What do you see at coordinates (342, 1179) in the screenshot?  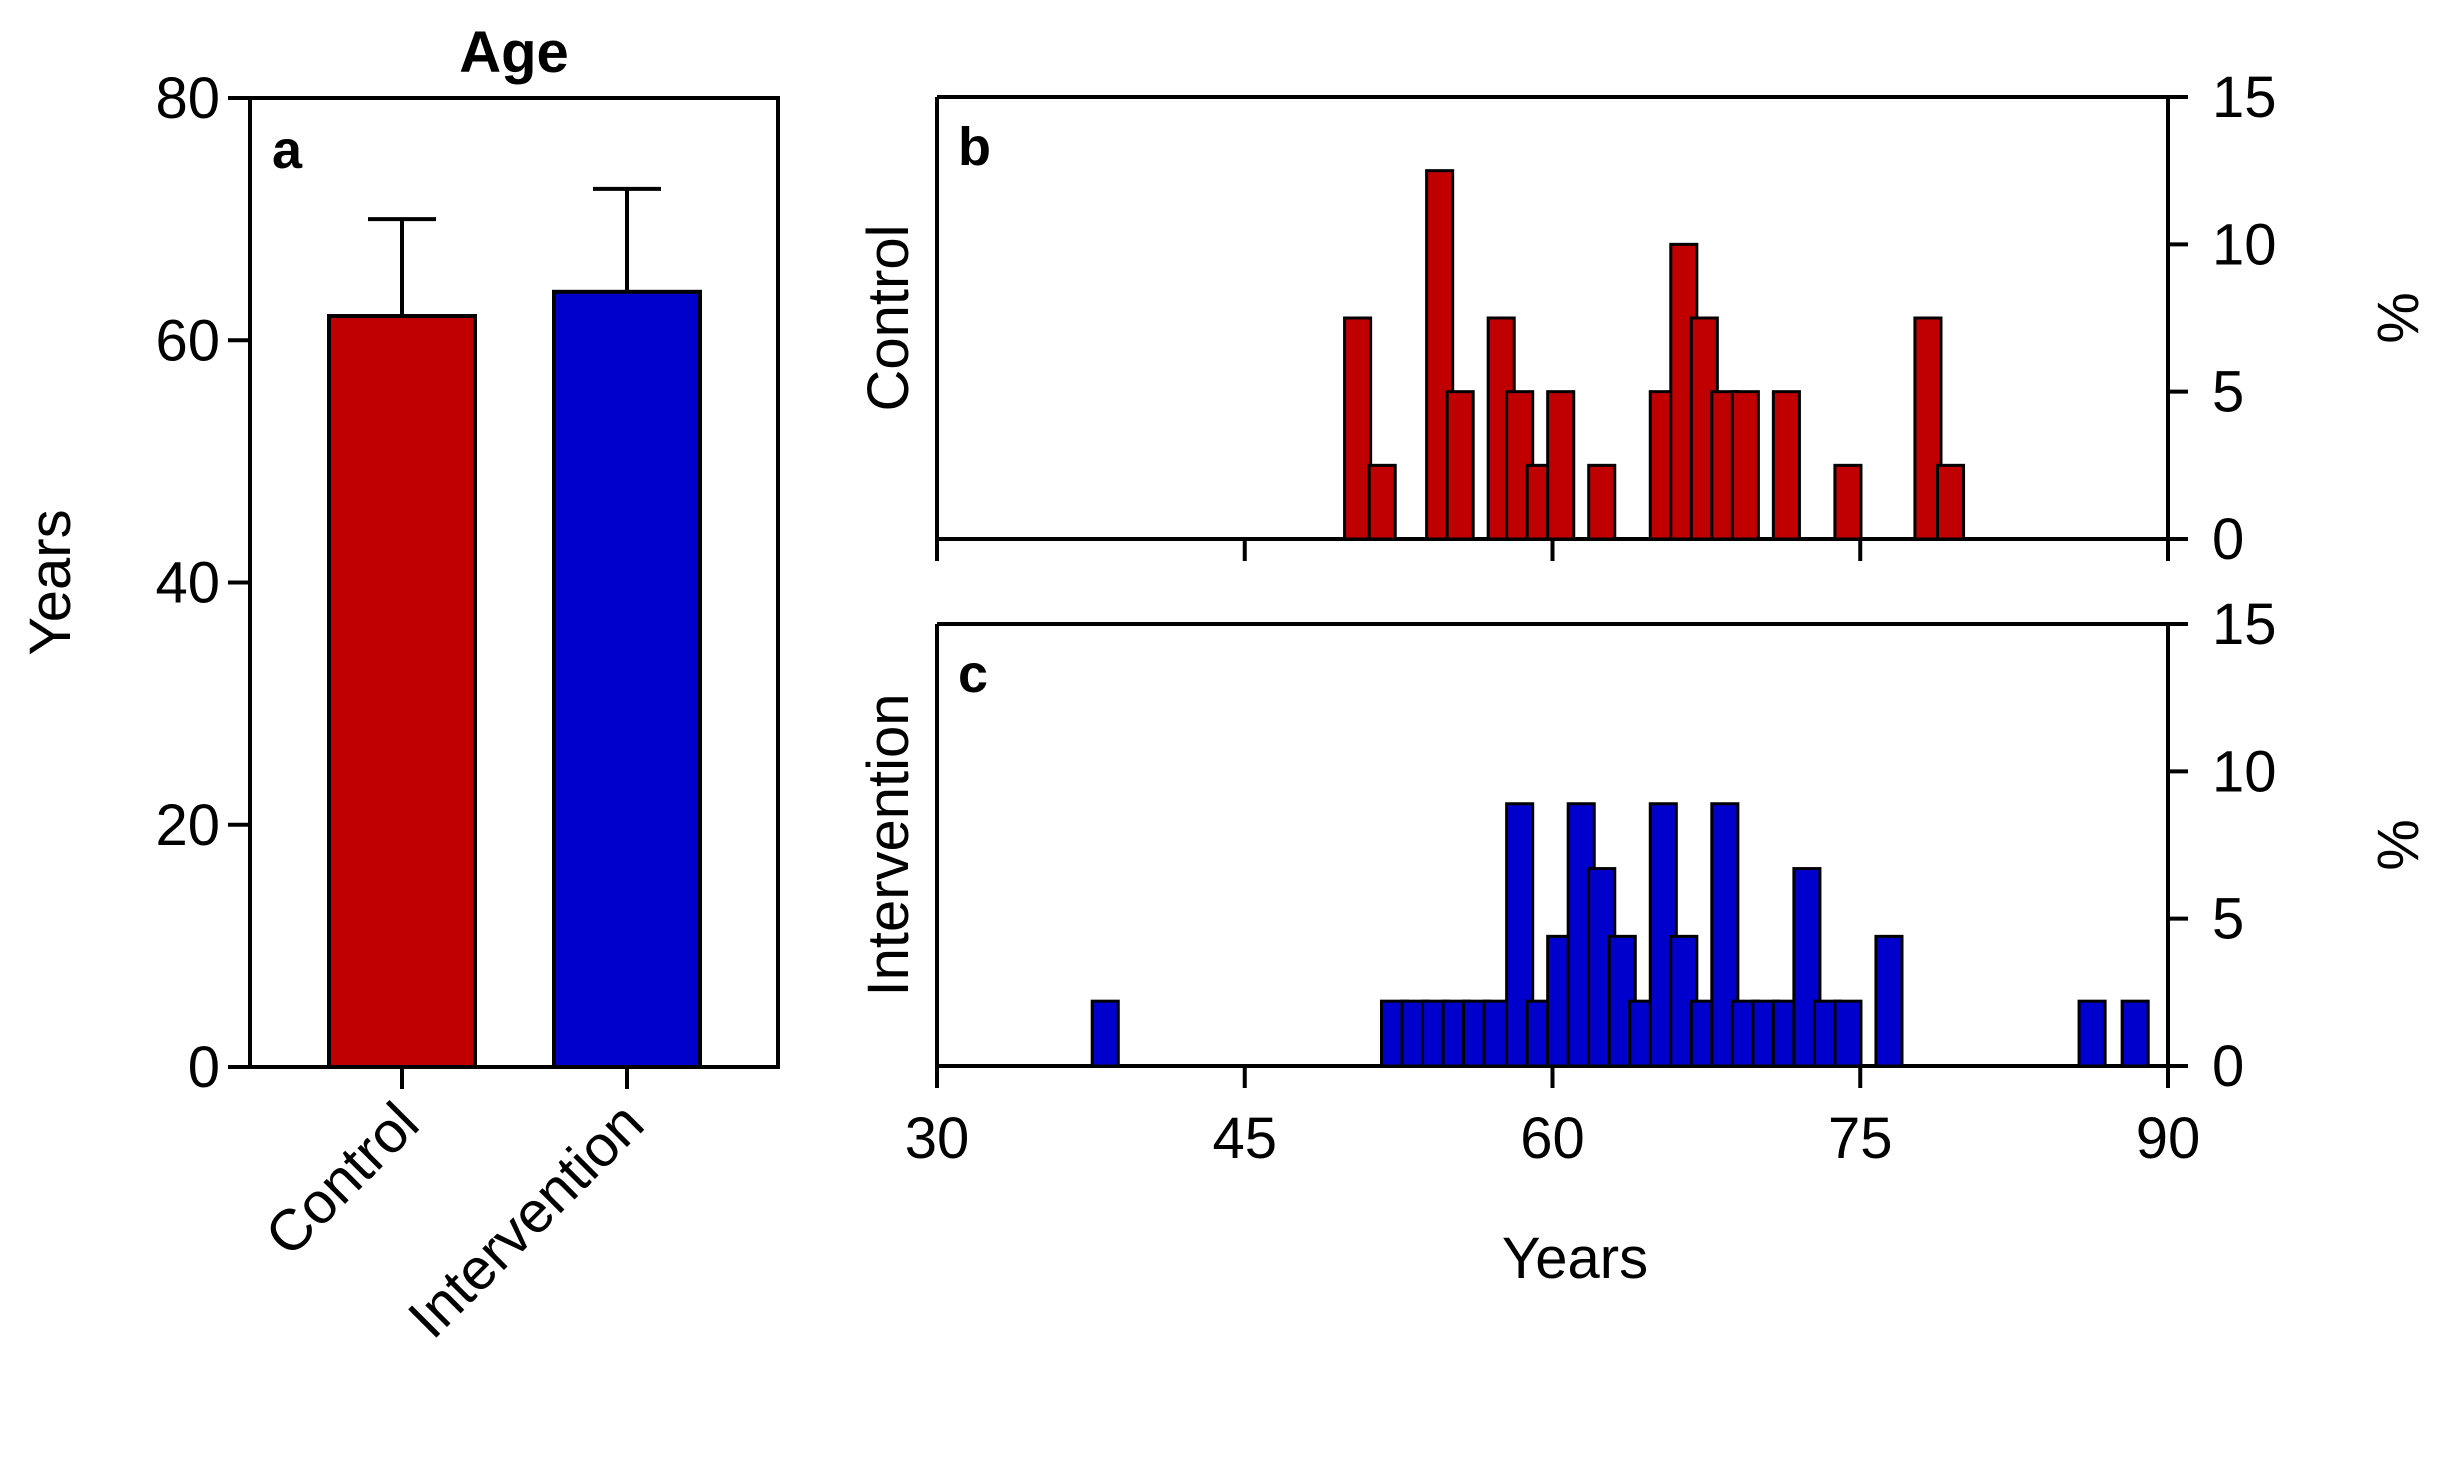 I see `x-tick-label: Control` at bounding box center [342, 1179].